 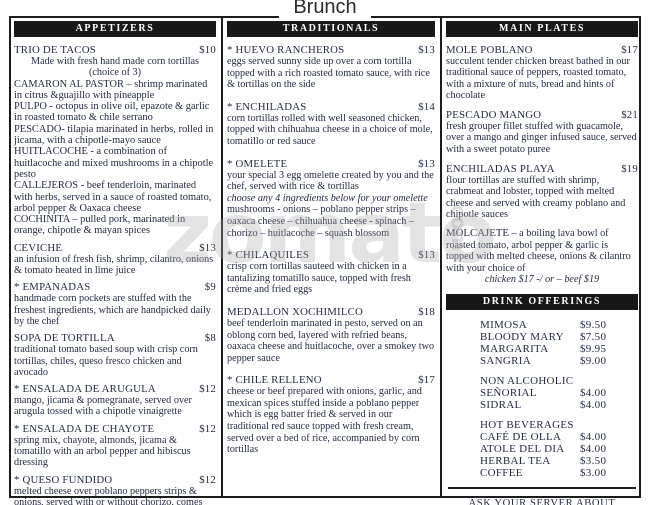 I want to click on drink-group-label: HOT BEVERAGES, so click(x=542, y=425).